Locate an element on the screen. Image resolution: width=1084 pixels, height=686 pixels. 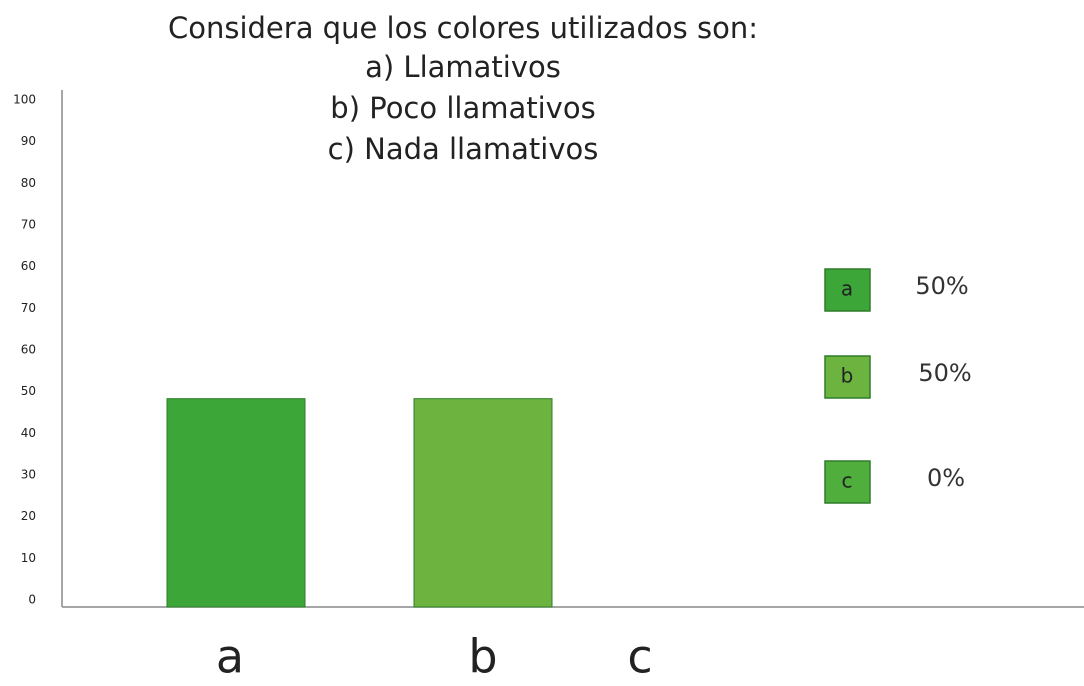
value-label: 0% is located at coordinates (946, 478).